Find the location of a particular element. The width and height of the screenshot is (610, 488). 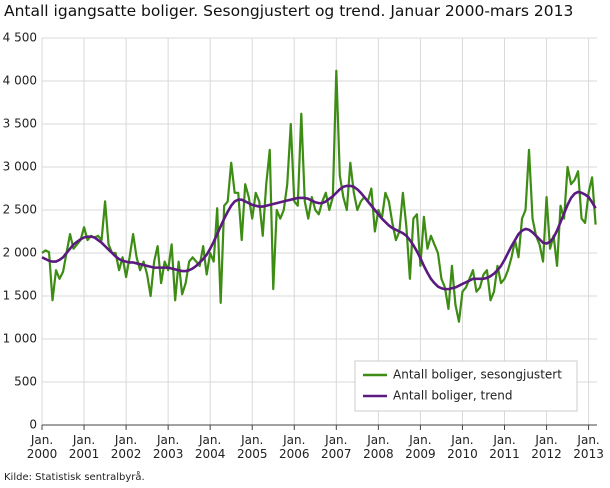

y-tick-label: 3 500 is located at coordinates (20, 124).